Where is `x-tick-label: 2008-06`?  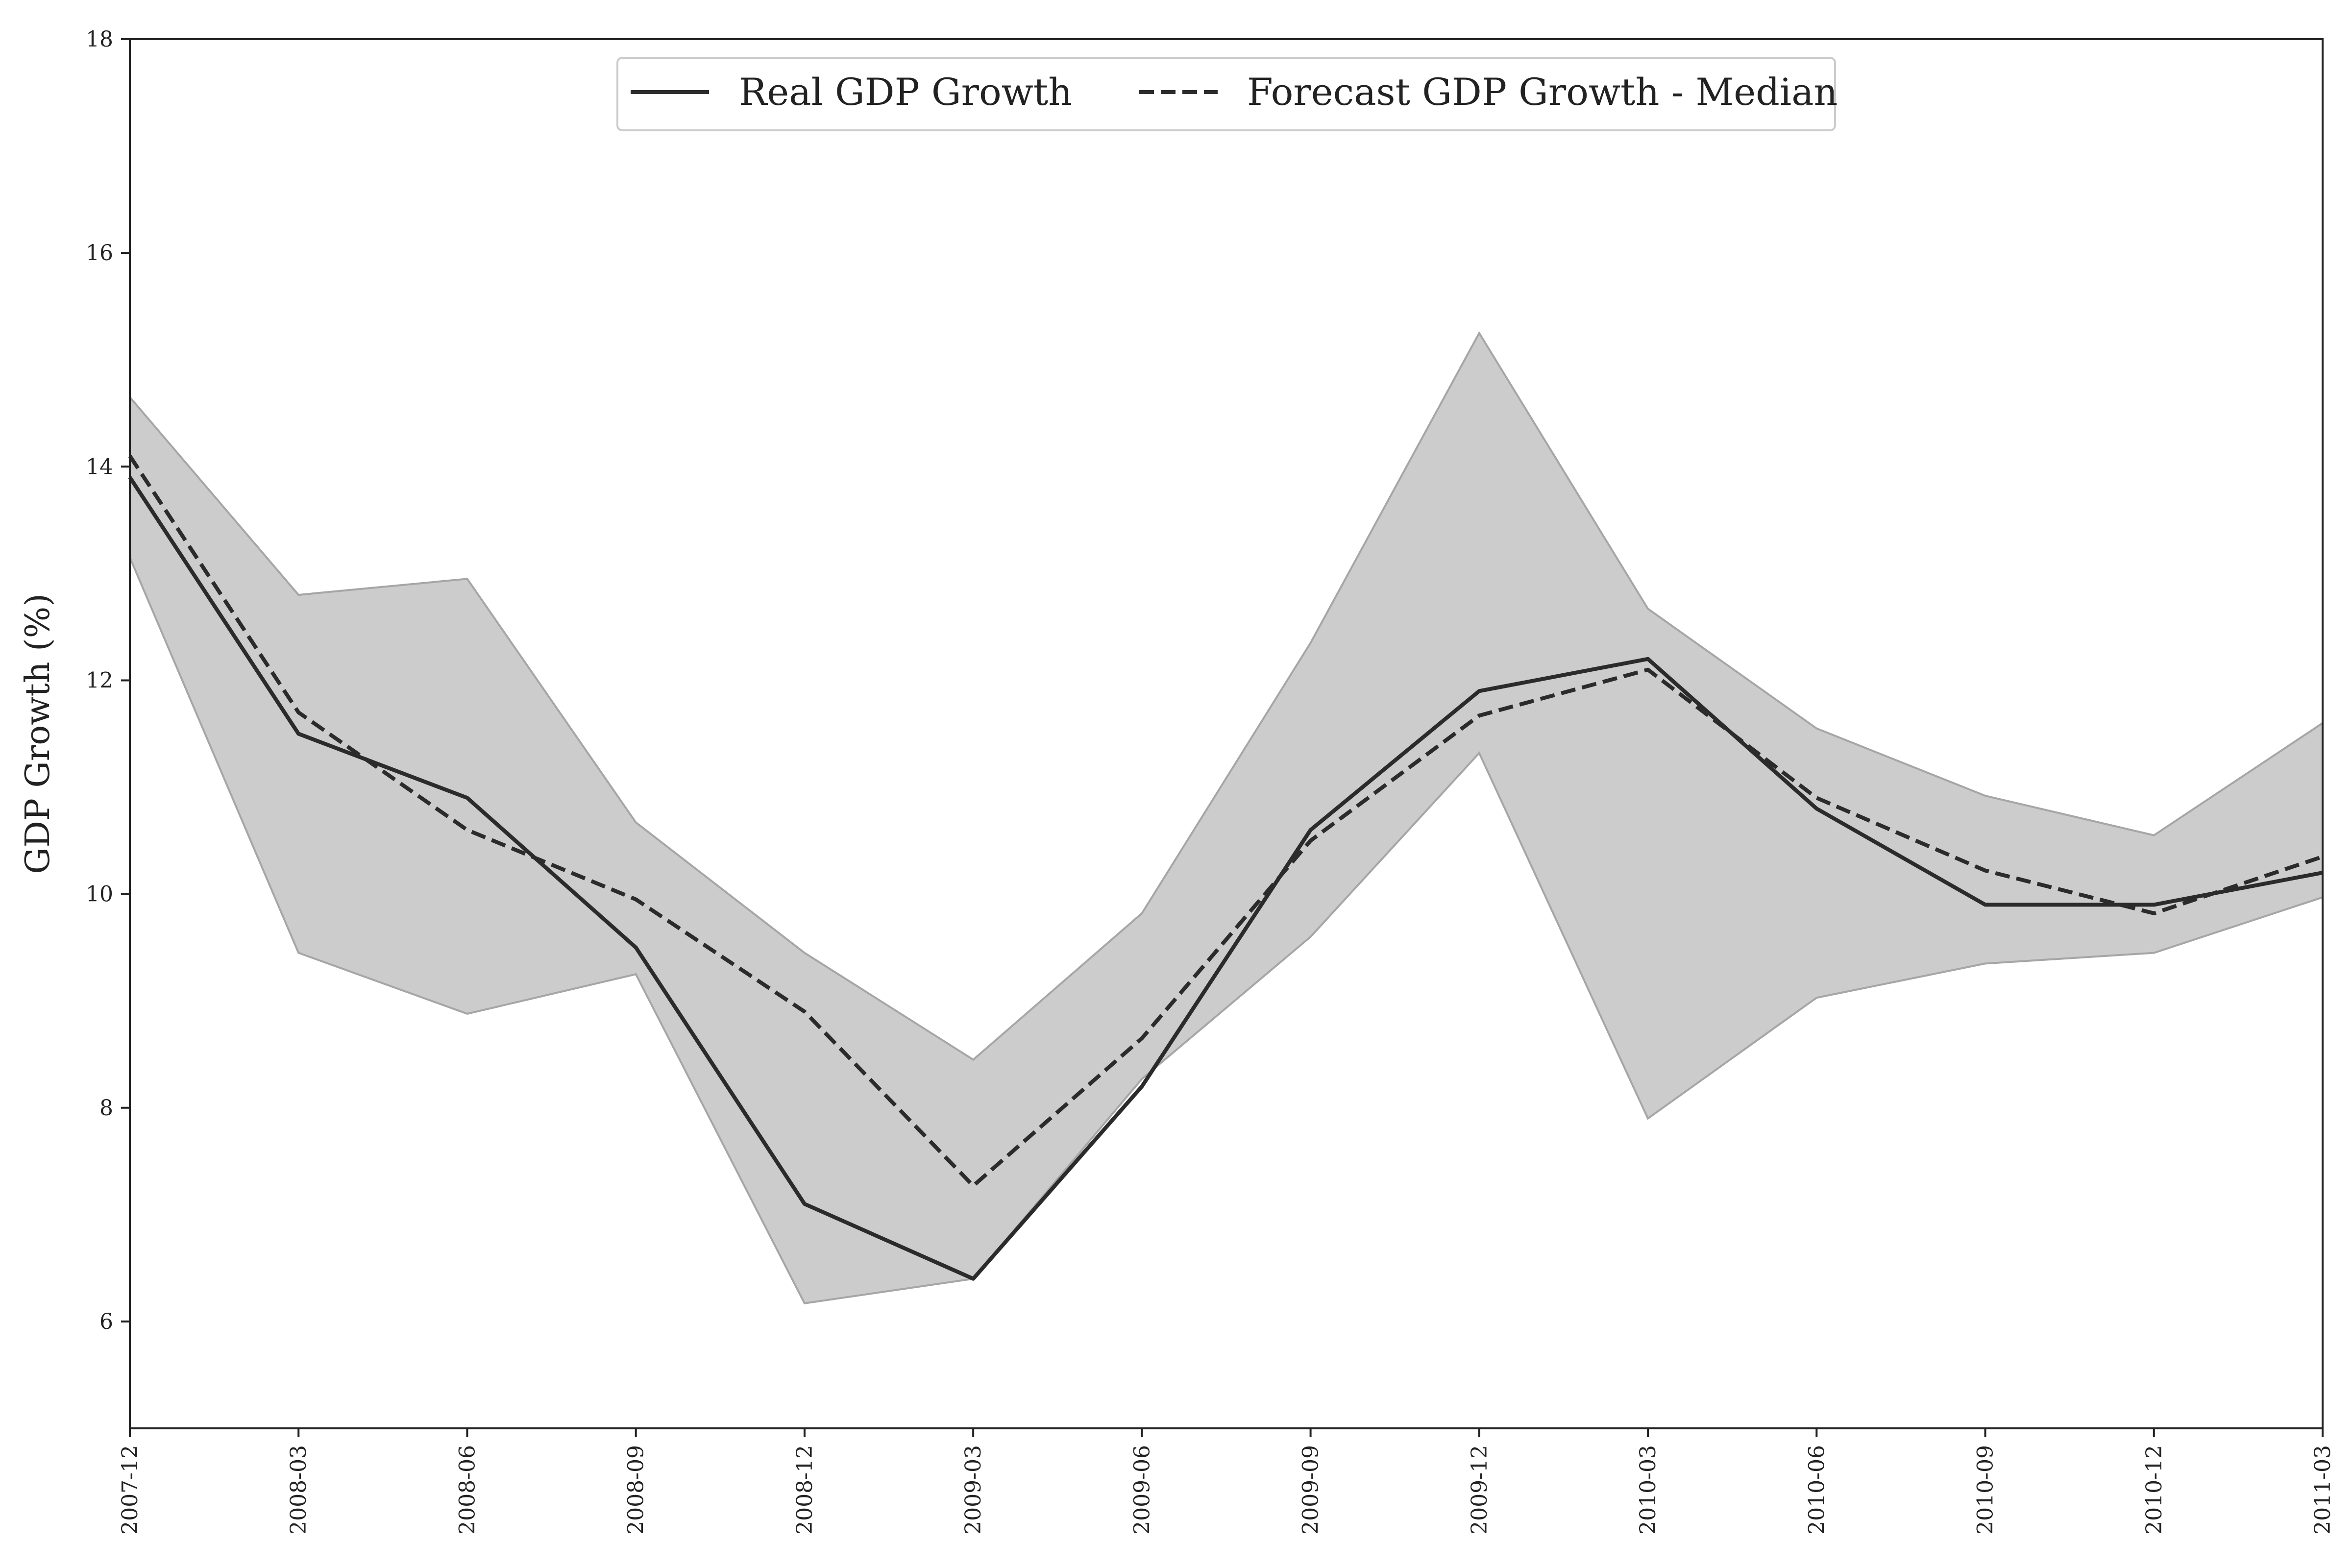
x-tick-label: 2008-06 is located at coordinates (467, 1490).